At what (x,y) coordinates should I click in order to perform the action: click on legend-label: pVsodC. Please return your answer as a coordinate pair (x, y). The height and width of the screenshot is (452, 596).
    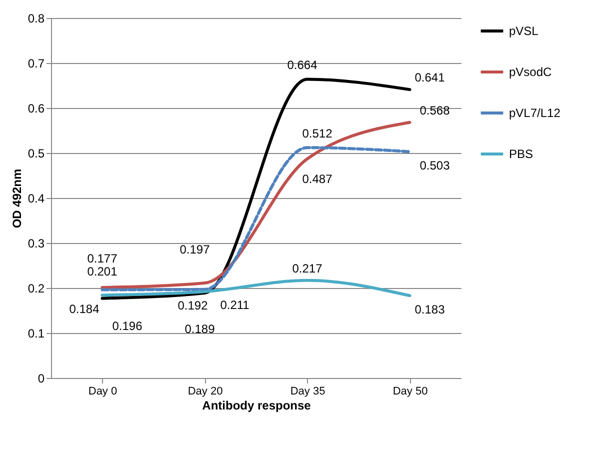
    Looking at the image, I should click on (530, 72).